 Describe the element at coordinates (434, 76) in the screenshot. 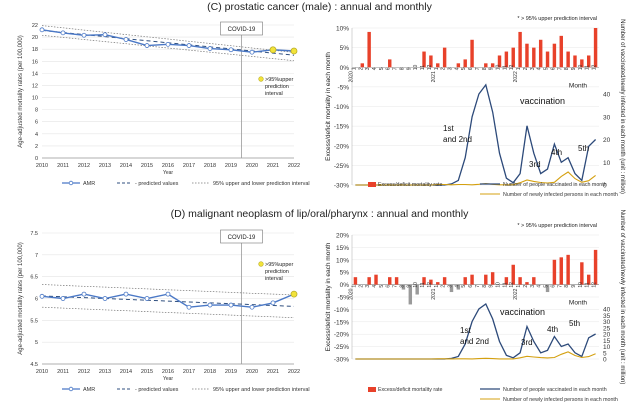

I see `year-tick-label: 2021` at that location.